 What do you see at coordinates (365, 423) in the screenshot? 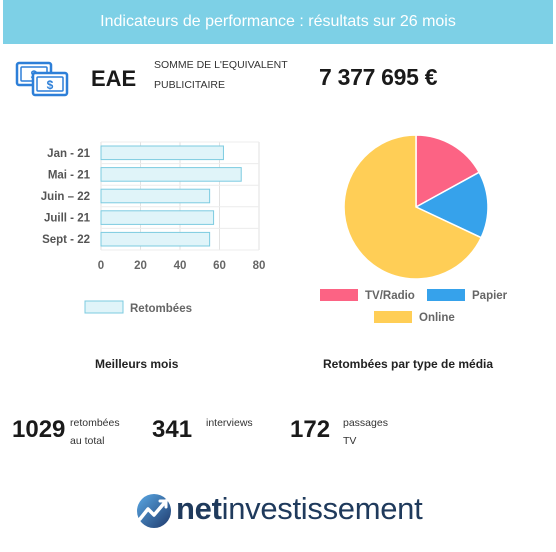
I see `stat-tv-label-line1: passages` at bounding box center [365, 423].